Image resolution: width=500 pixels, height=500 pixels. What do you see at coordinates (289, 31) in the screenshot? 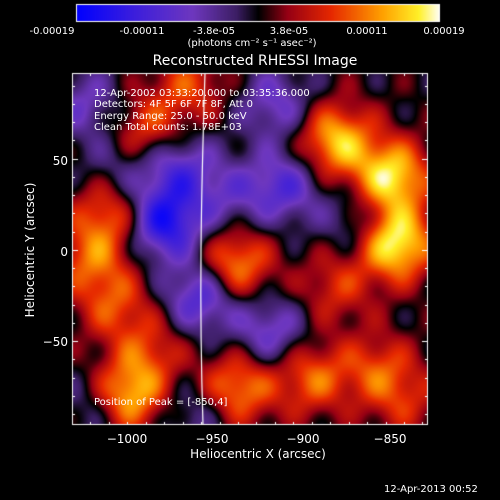
I see `colorbar-tick-label: 3.8e-05` at bounding box center [289, 31].